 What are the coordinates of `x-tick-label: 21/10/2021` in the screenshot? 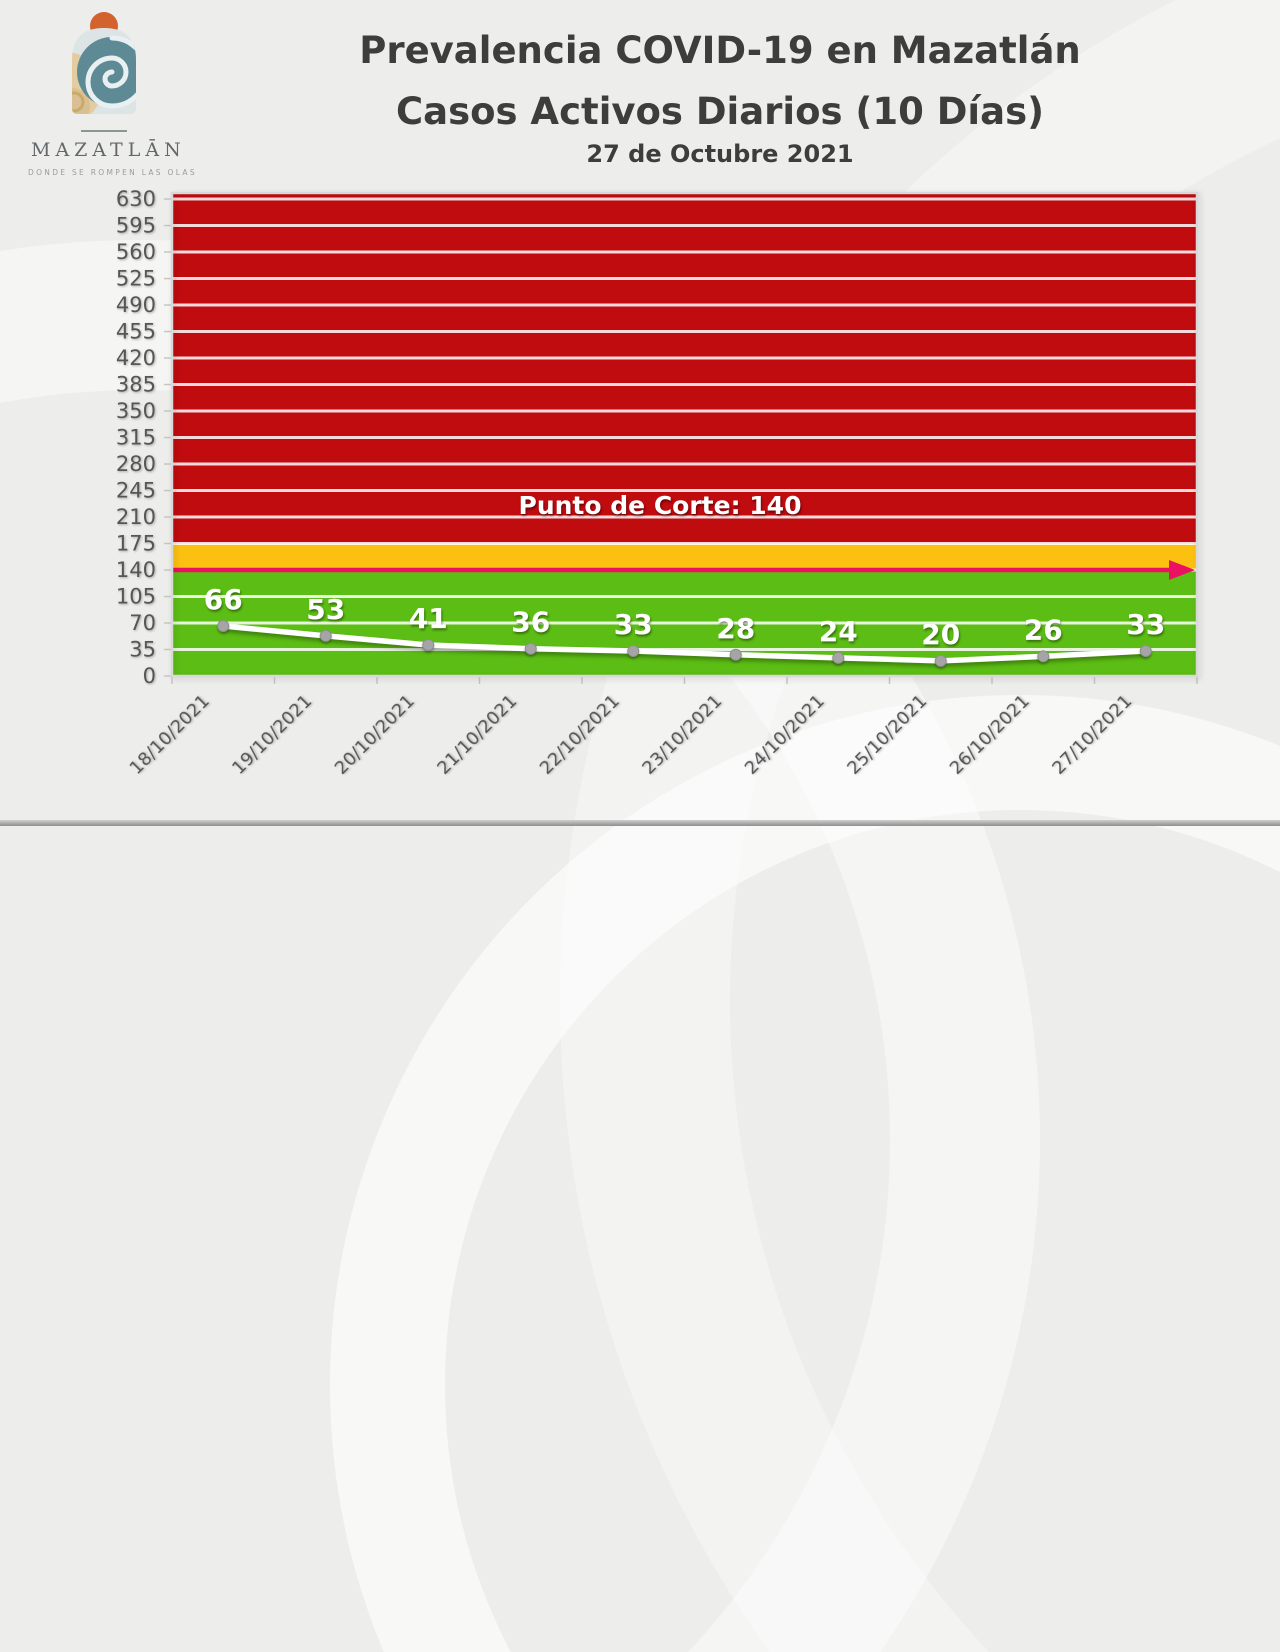 It's located at (477, 735).